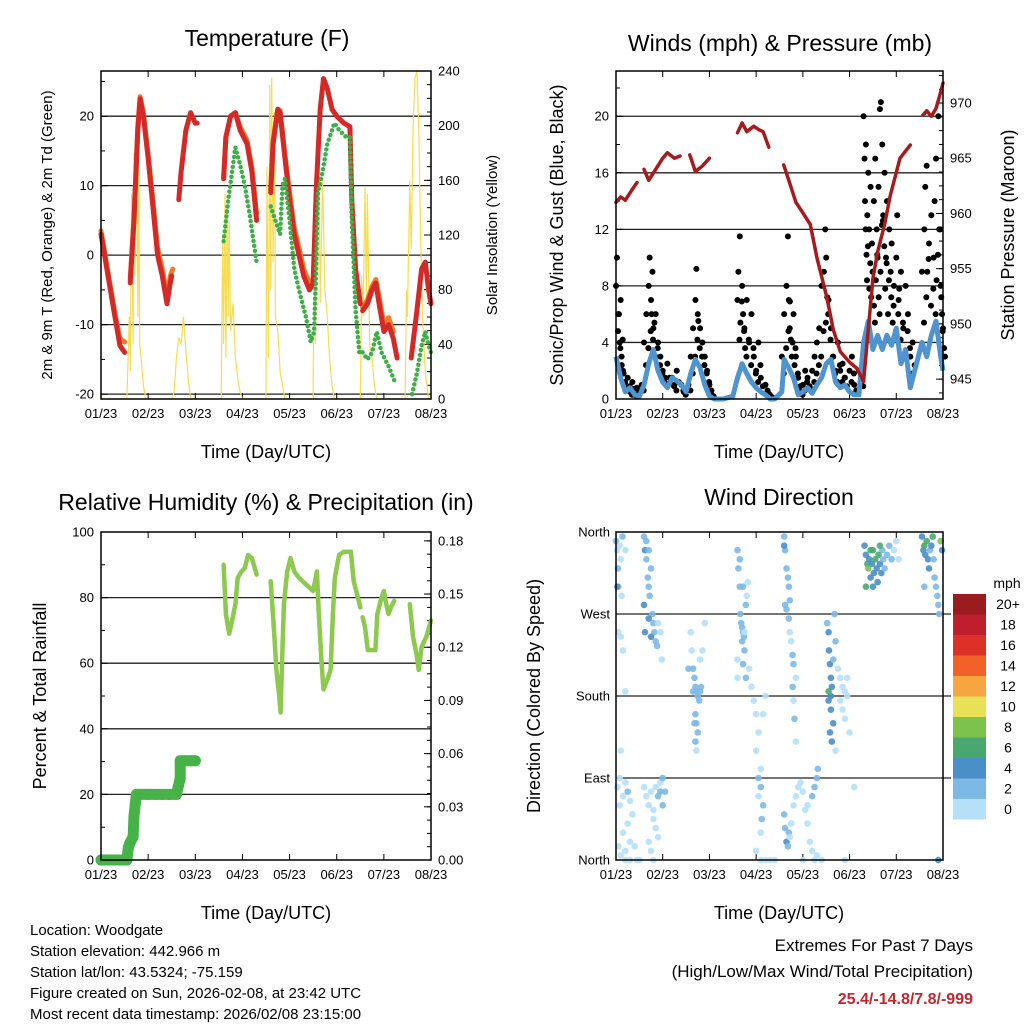 The width and height of the screenshot is (1024, 1024). What do you see at coordinates (125, 951) in the screenshot?
I see `elevation-text: Station elevation: 442.966 m` at bounding box center [125, 951].